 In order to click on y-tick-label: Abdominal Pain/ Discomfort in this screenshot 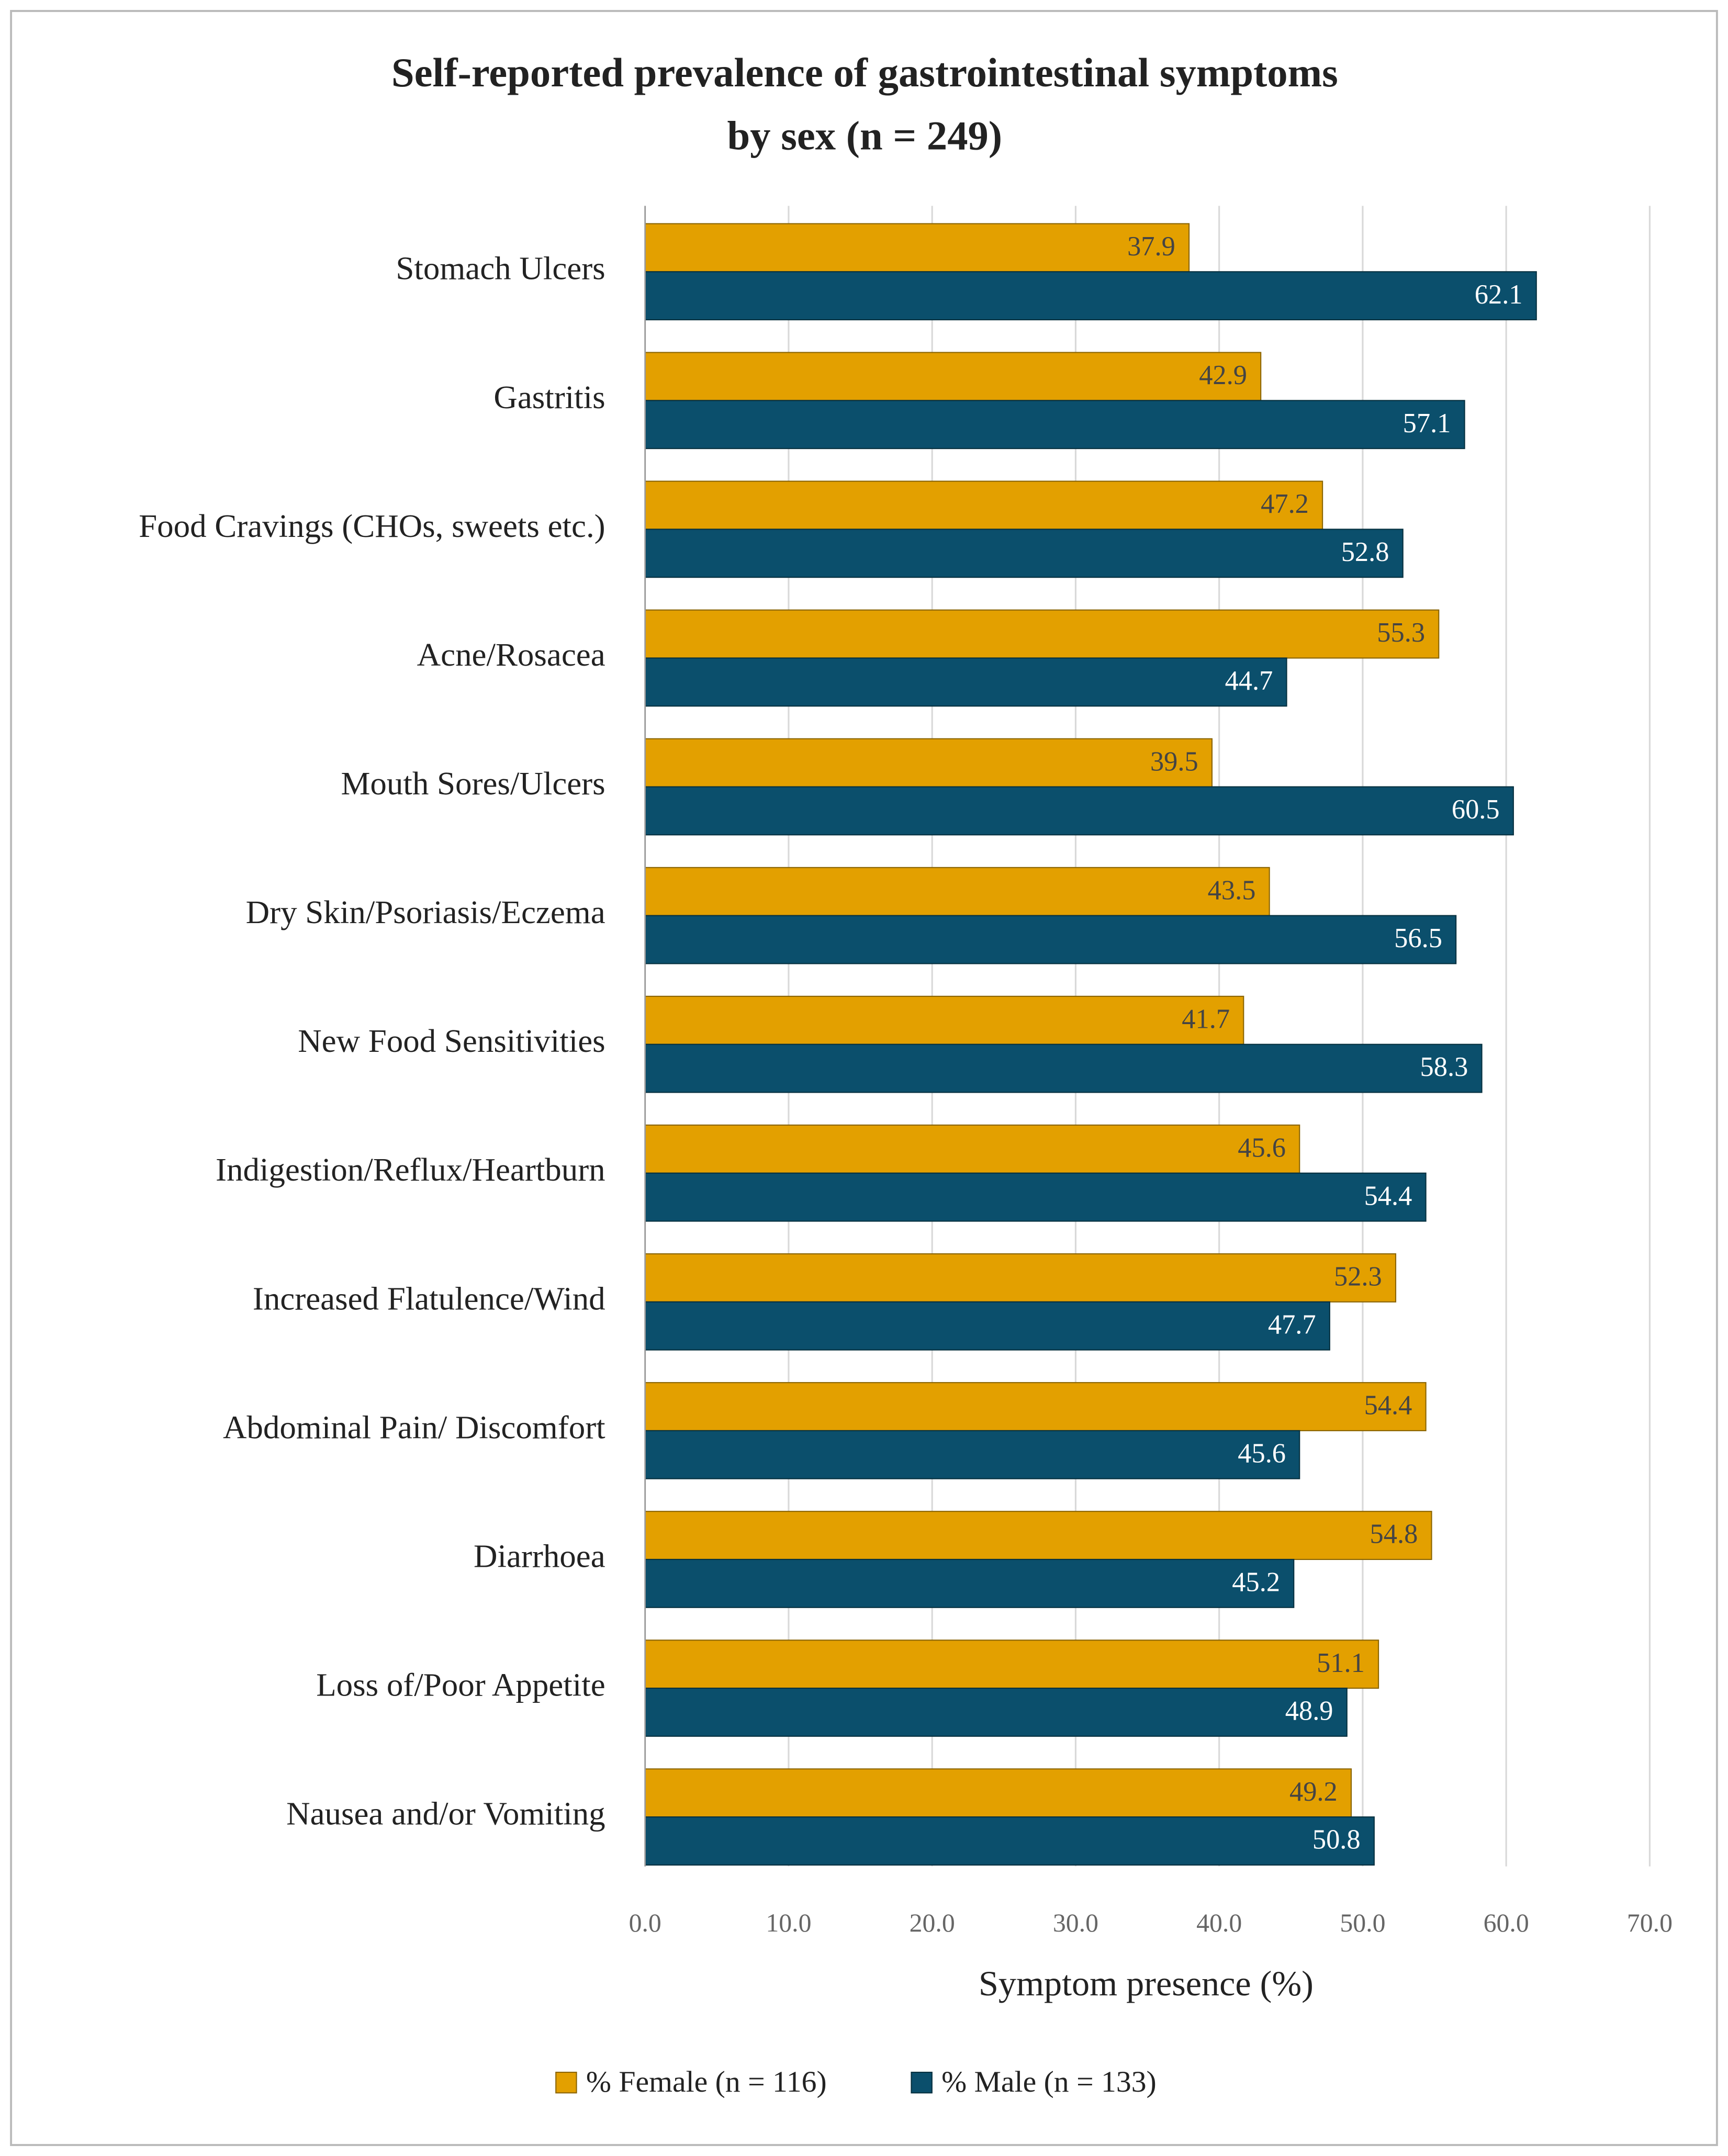, I will do `click(414, 1427)`.